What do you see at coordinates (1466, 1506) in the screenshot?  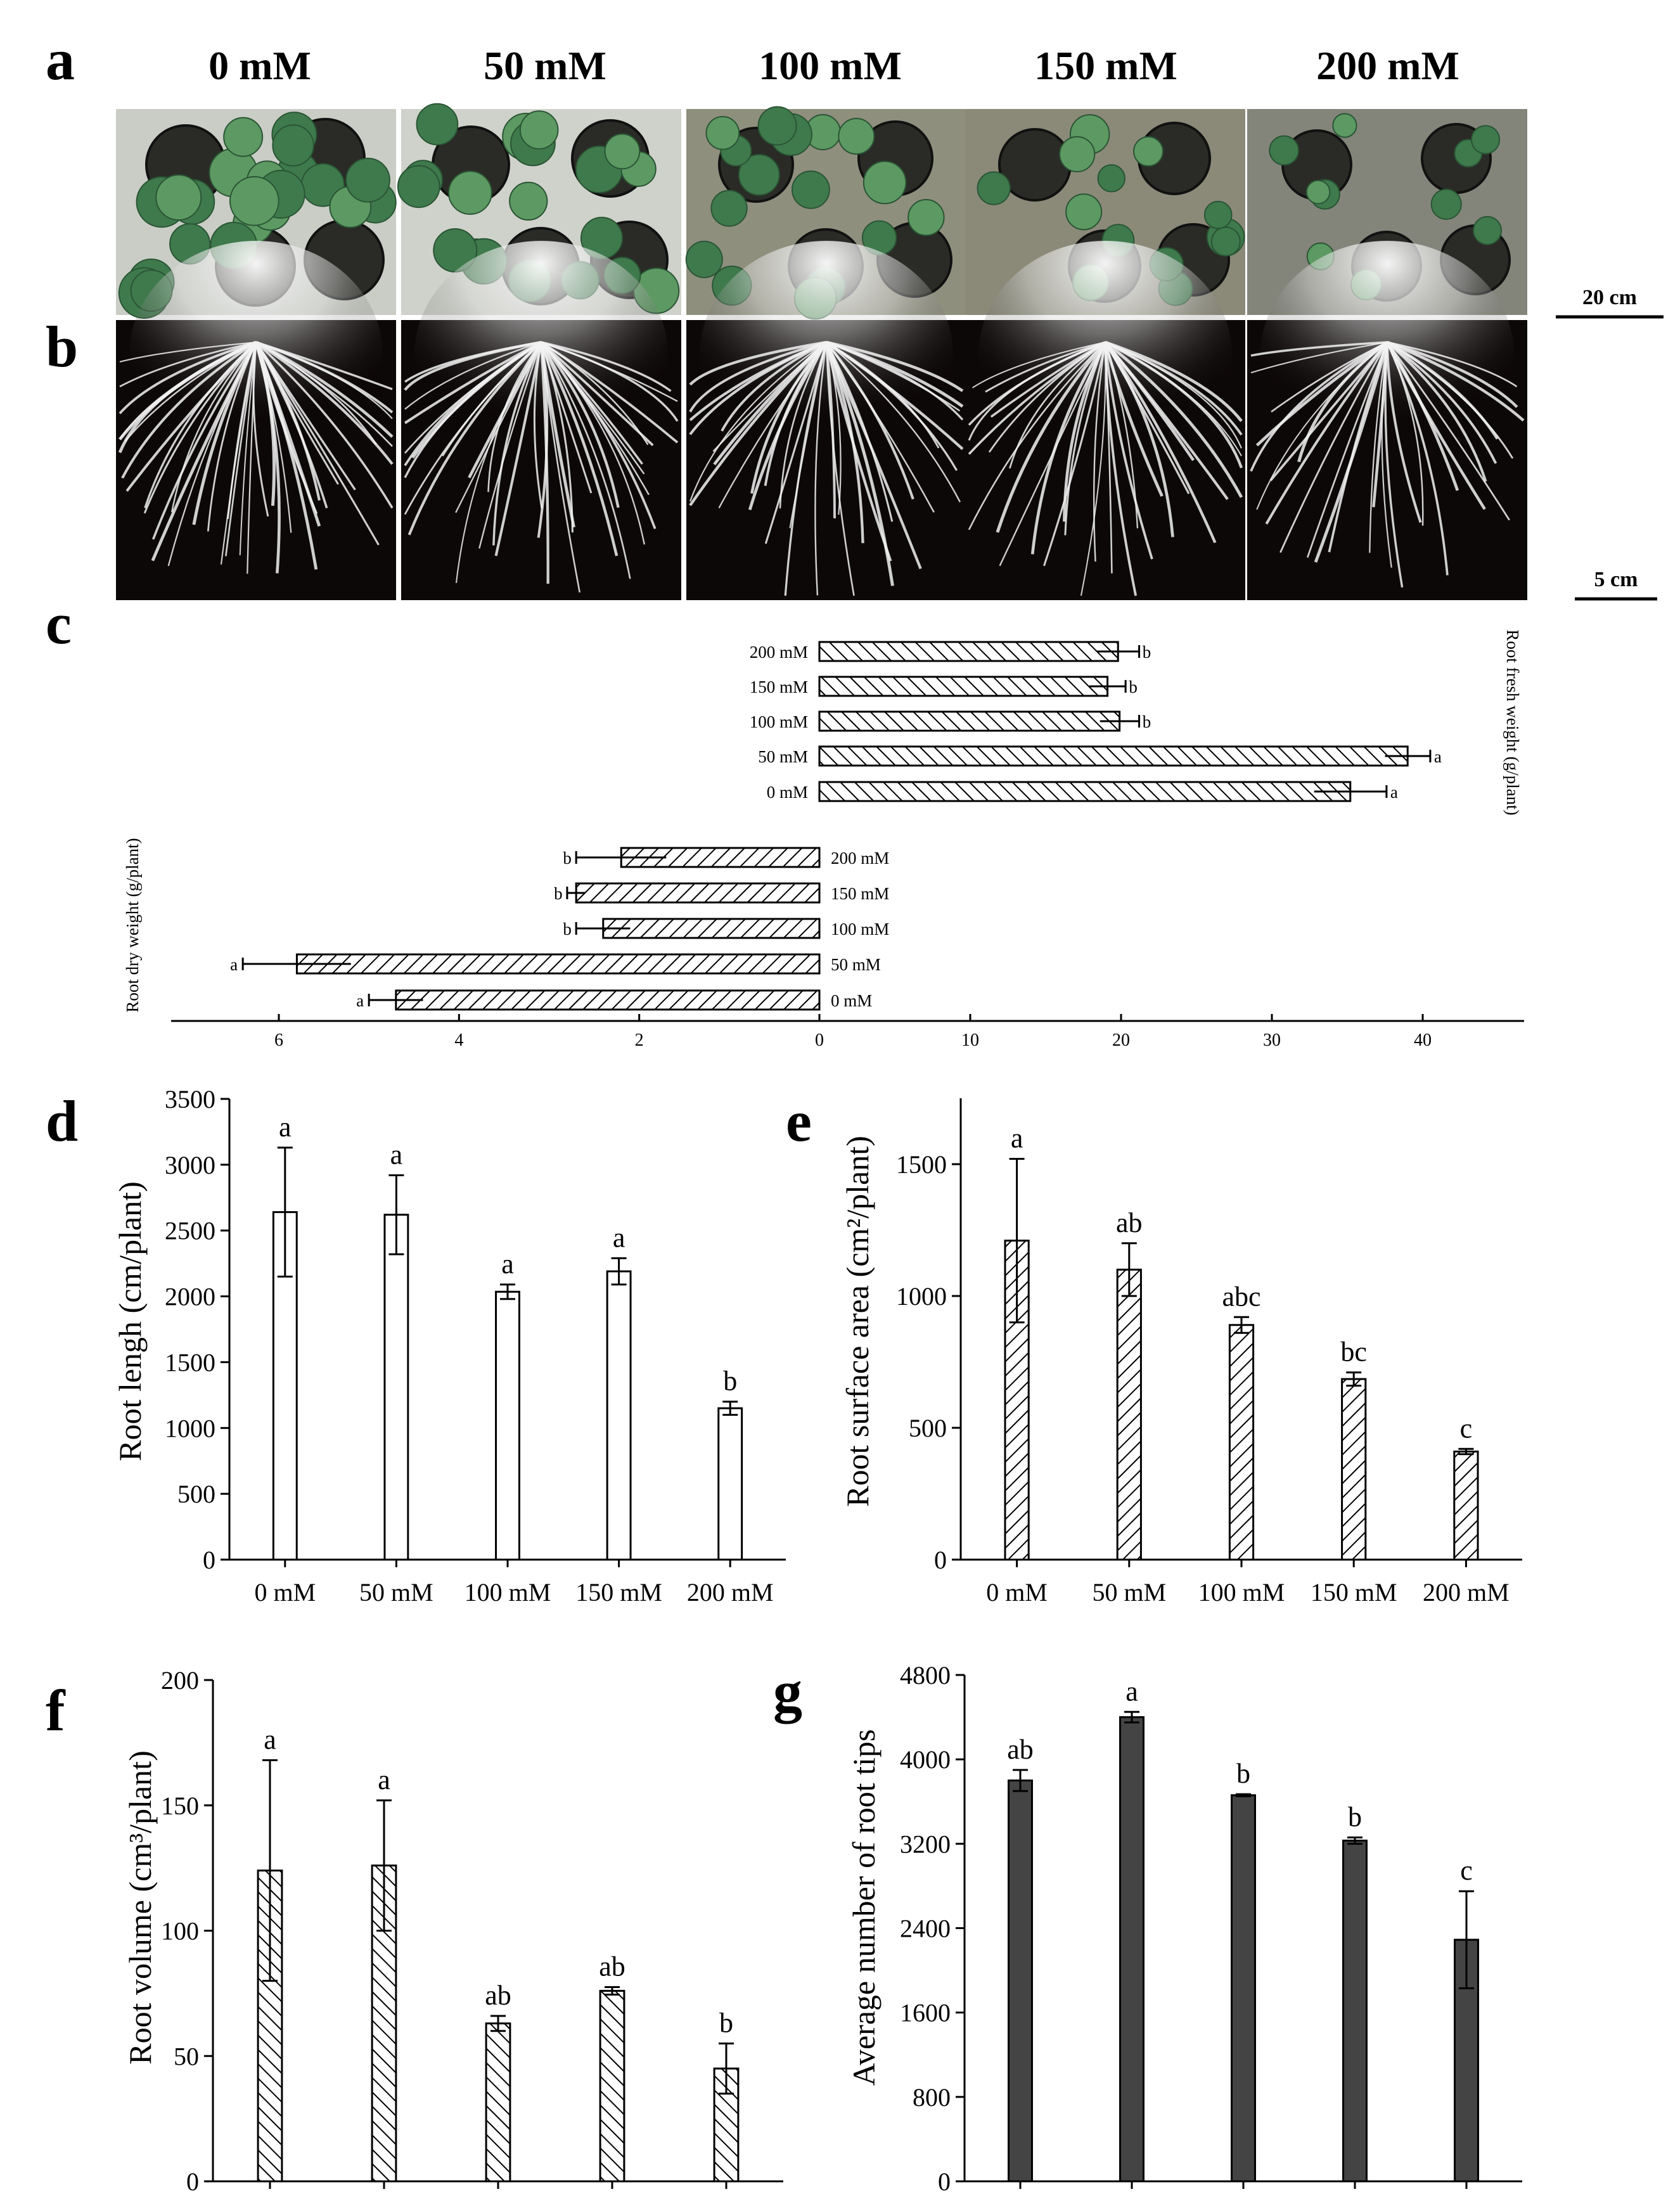 I see `panel-e-bar` at bounding box center [1466, 1506].